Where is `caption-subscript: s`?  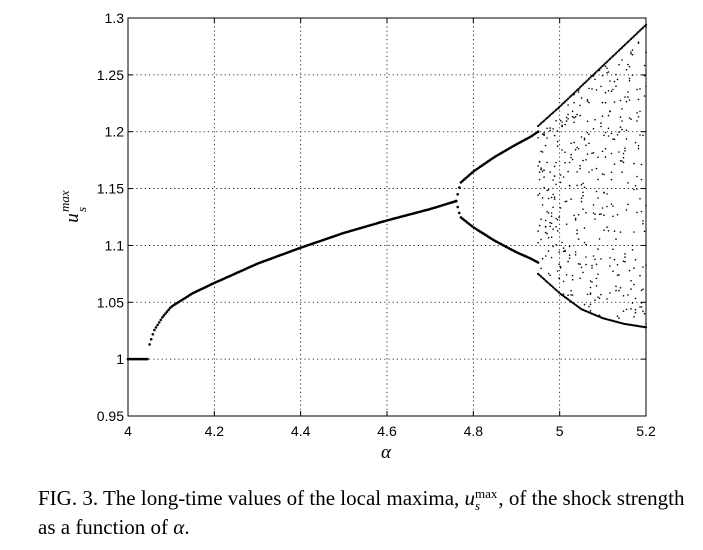 caption-subscript: s is located at coordinates (478, 506).